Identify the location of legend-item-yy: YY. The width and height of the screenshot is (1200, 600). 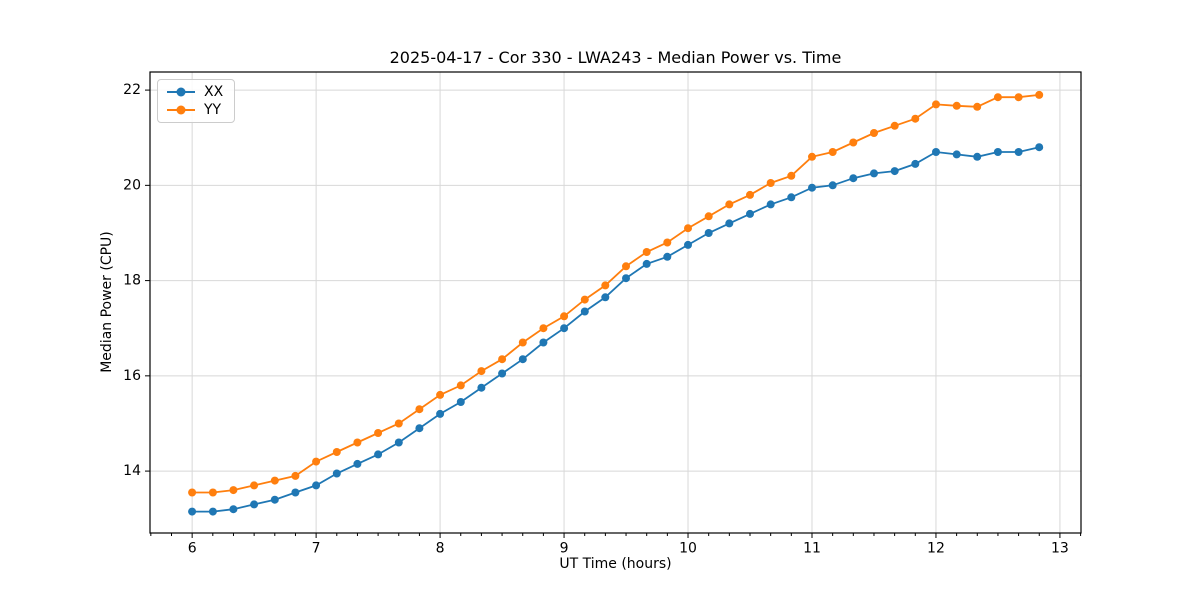
(194, 110).